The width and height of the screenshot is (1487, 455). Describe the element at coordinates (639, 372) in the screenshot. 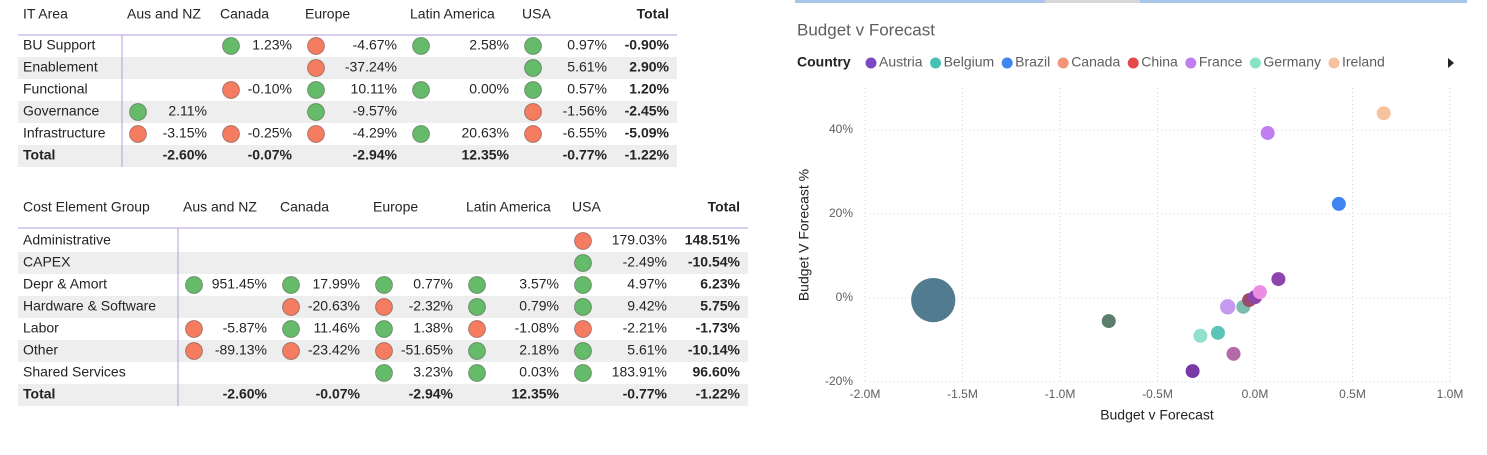

I see `cell-value: 183.91%` at that location.